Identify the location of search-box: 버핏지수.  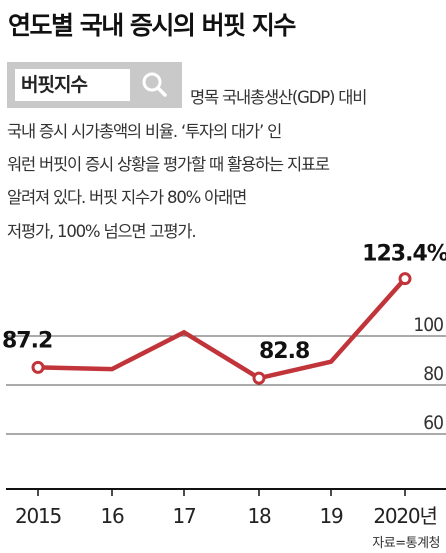
(94, 85).